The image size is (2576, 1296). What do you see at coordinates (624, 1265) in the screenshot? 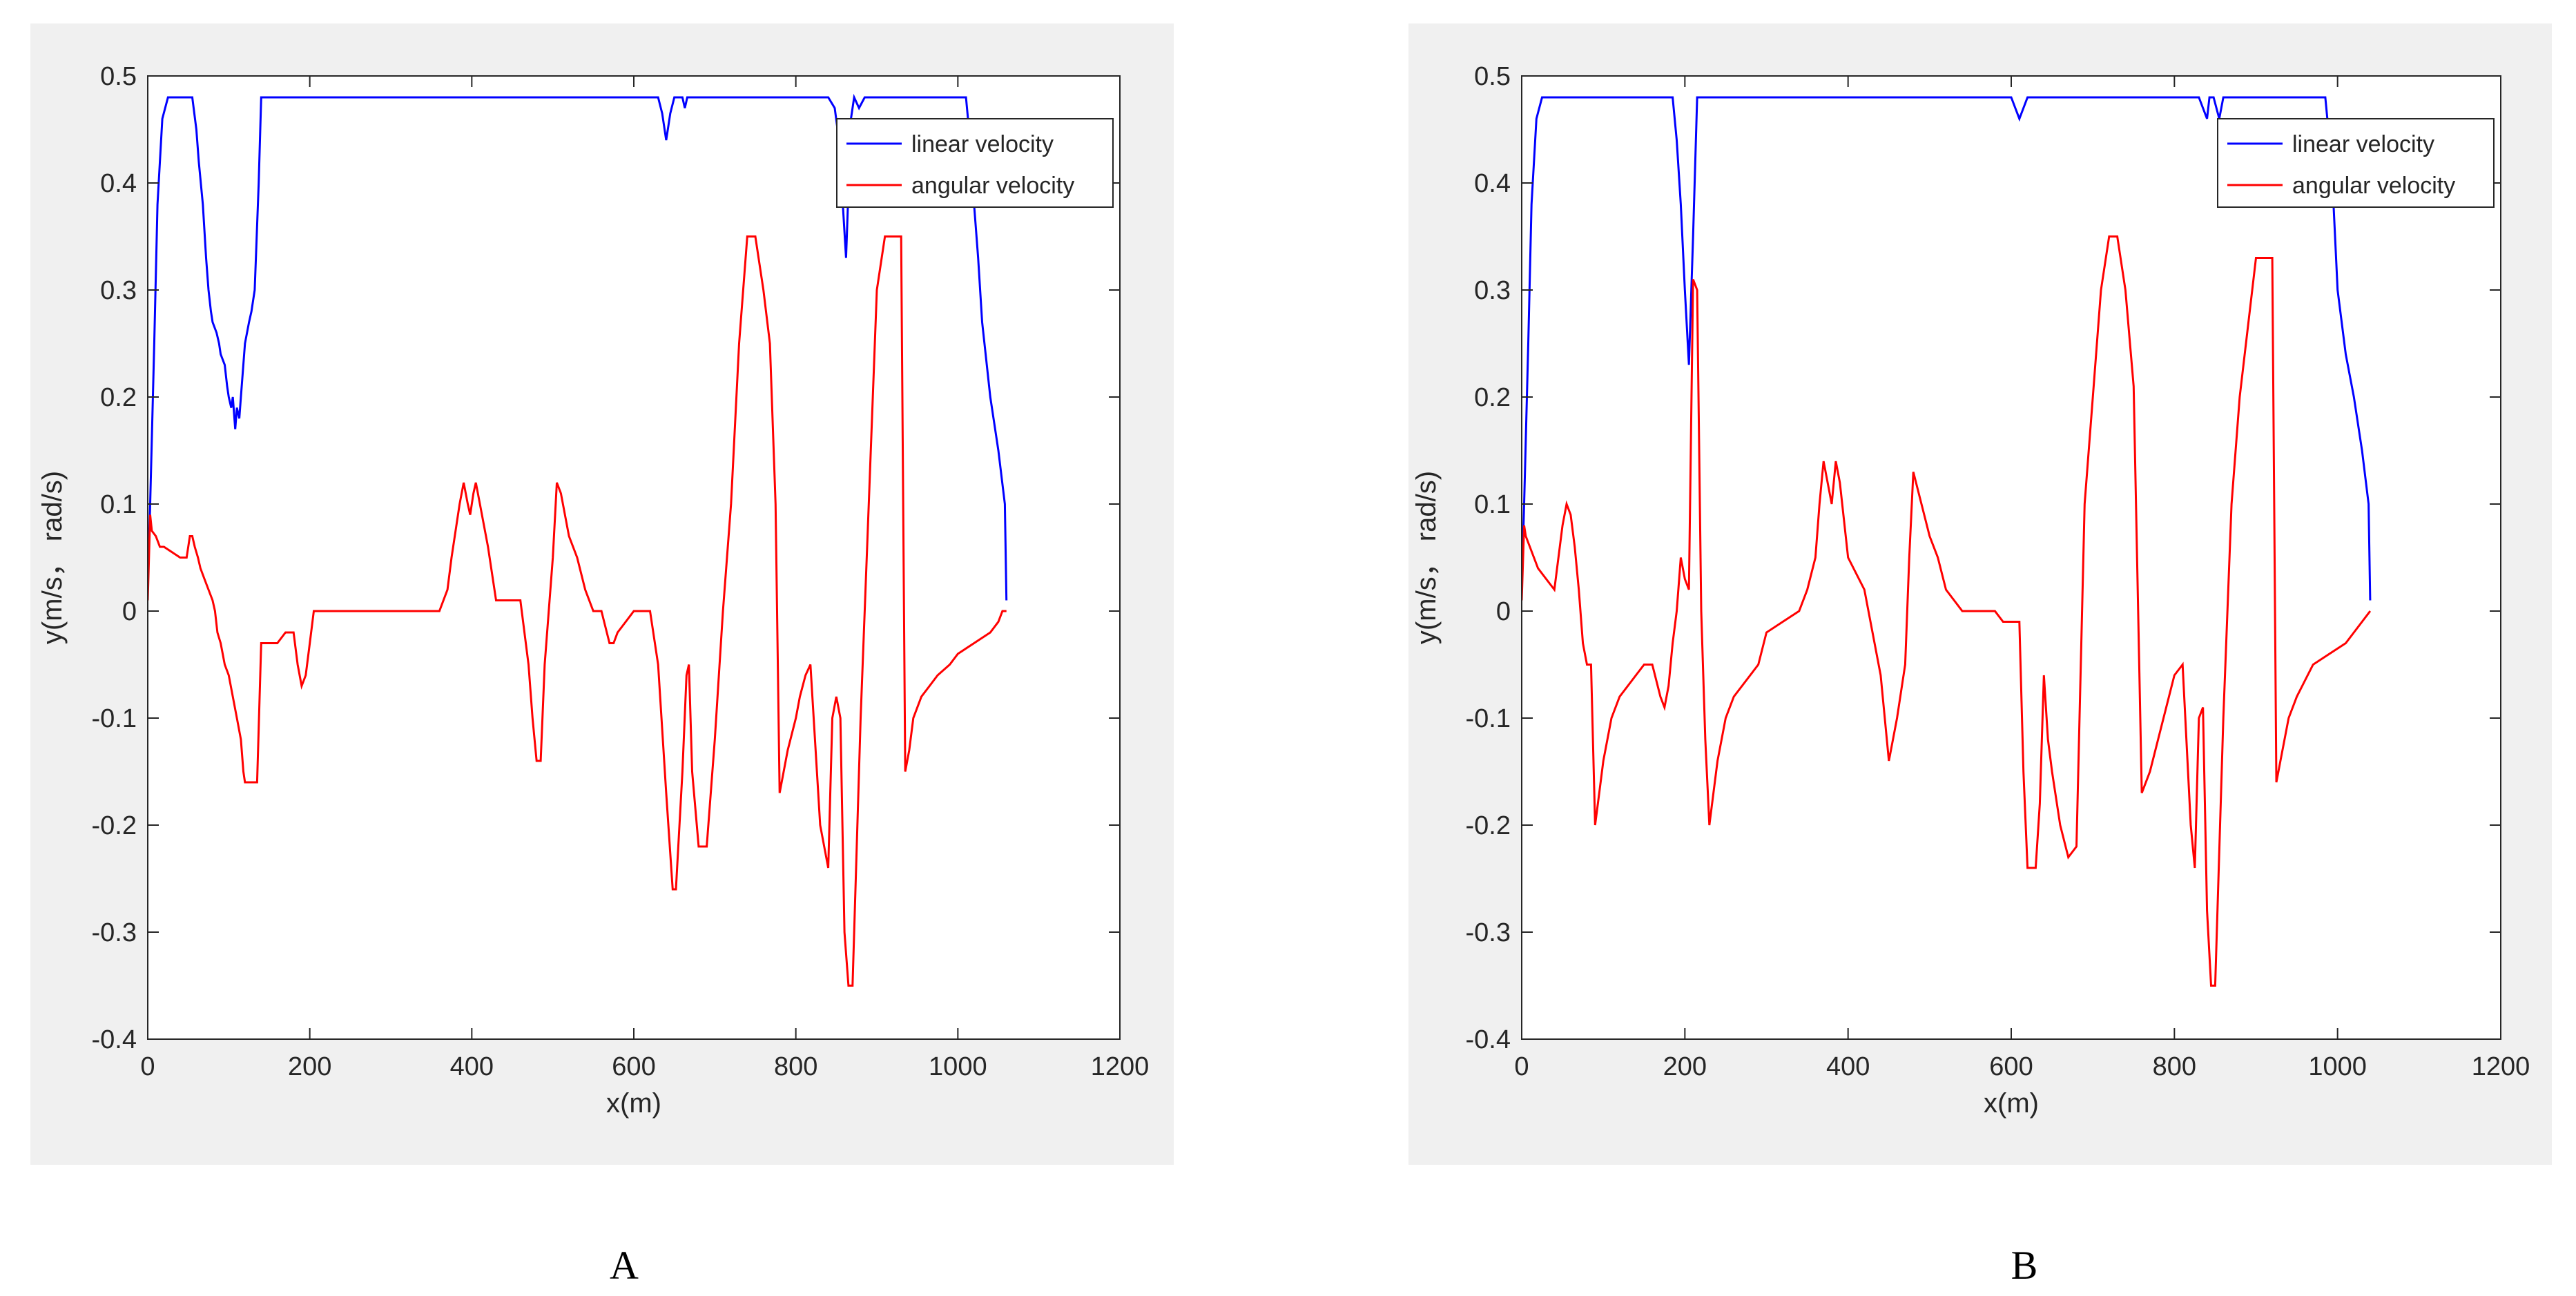
I see `panel-label: A` at bounding box center [624, 1265].